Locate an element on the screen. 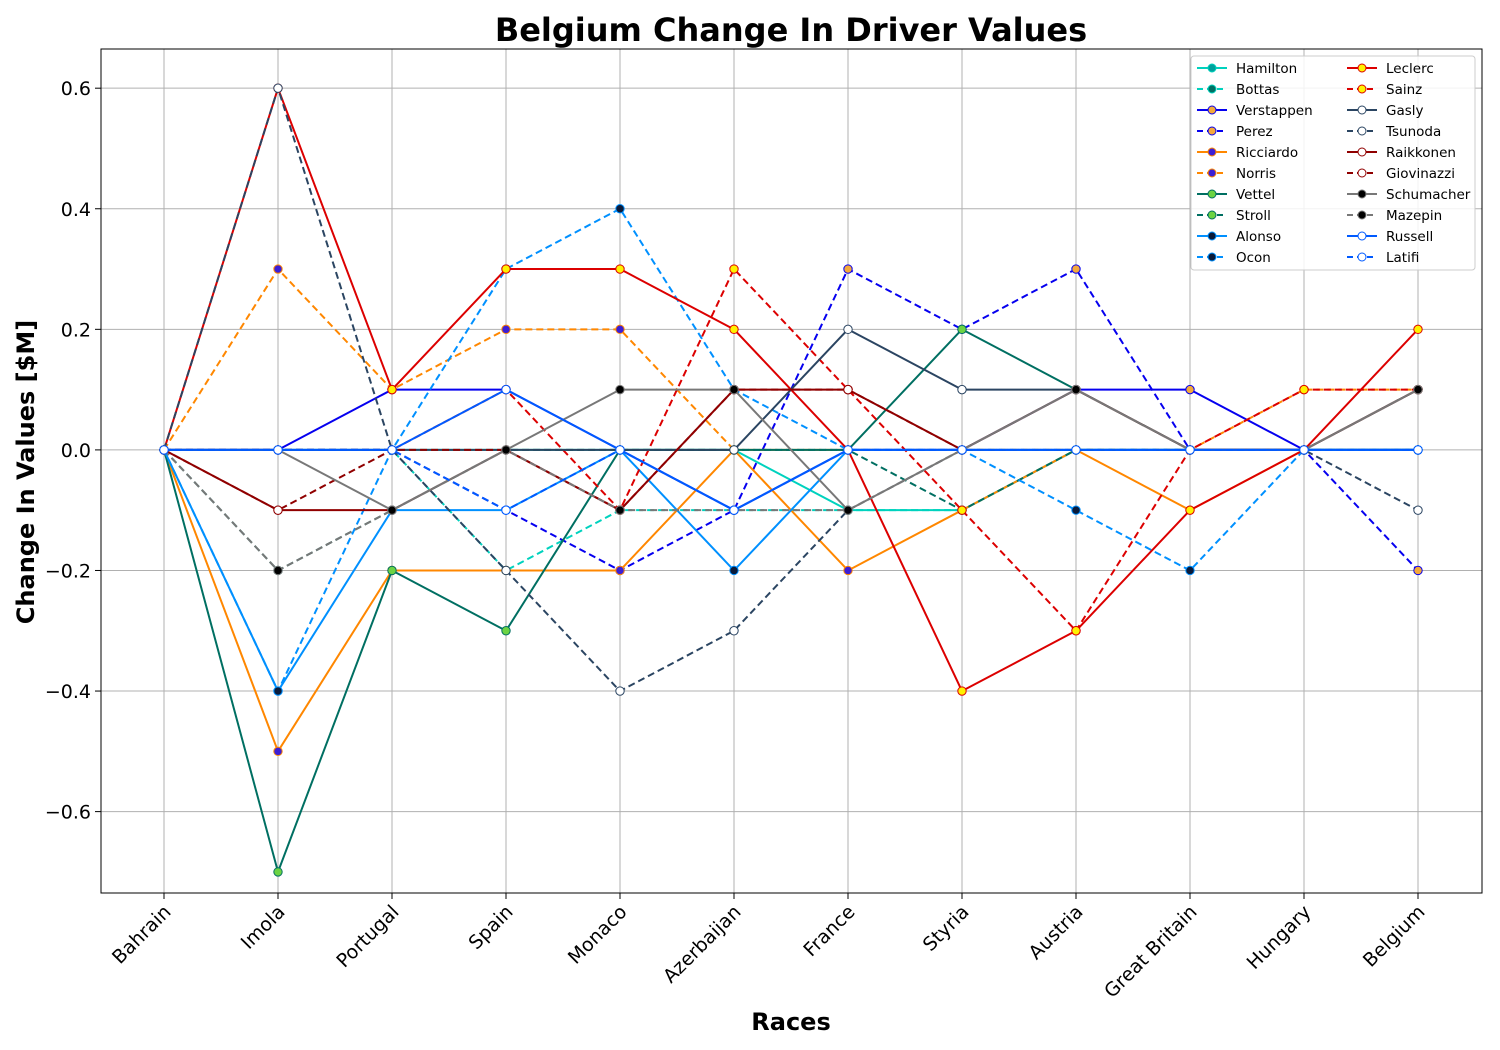  data-point-norris is located at coordinates (620, 329).